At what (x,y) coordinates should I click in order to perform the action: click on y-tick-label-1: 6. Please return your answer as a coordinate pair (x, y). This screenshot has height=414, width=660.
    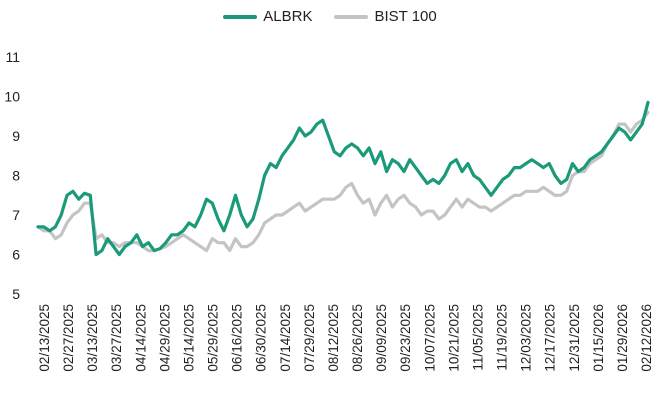
    Looking at the image, I should click on (16, 255).